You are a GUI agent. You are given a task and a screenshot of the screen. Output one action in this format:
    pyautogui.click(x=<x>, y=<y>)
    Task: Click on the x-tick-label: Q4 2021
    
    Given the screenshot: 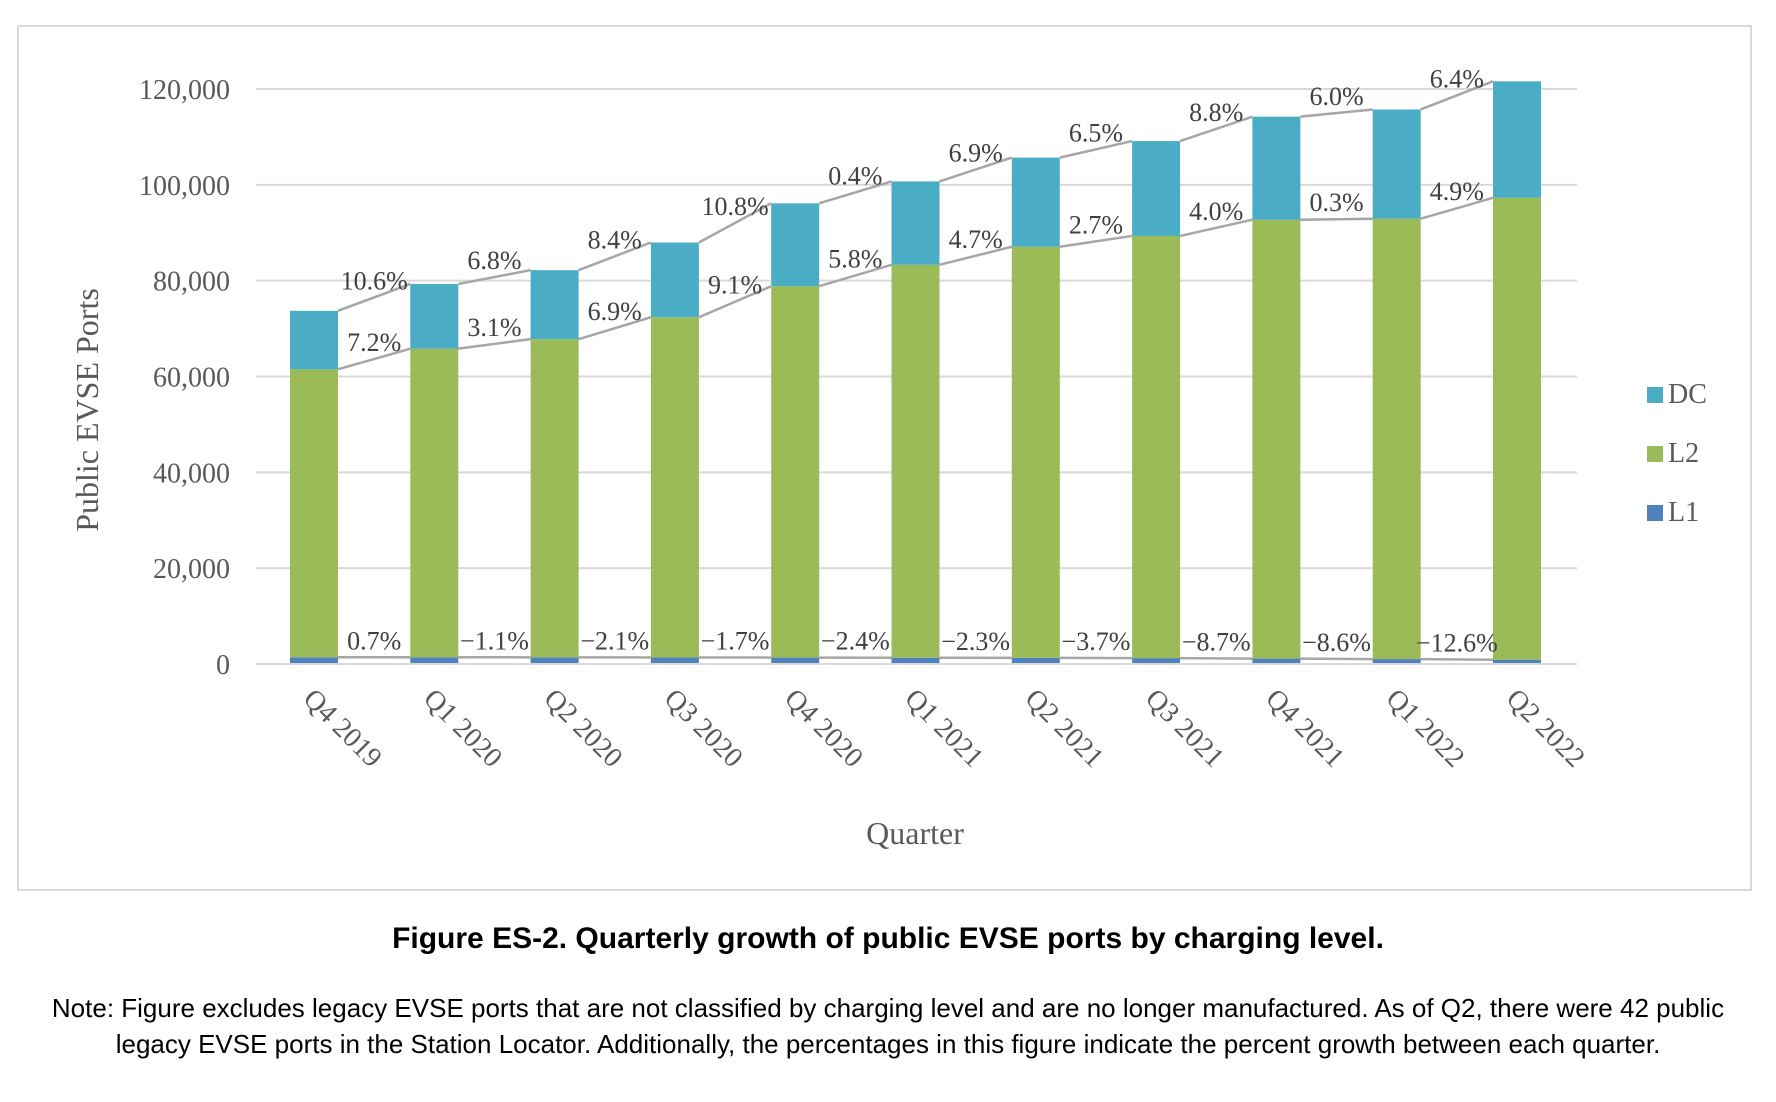 What is the action you would take?
    pyautogui.click(x=1304, y=728)
    